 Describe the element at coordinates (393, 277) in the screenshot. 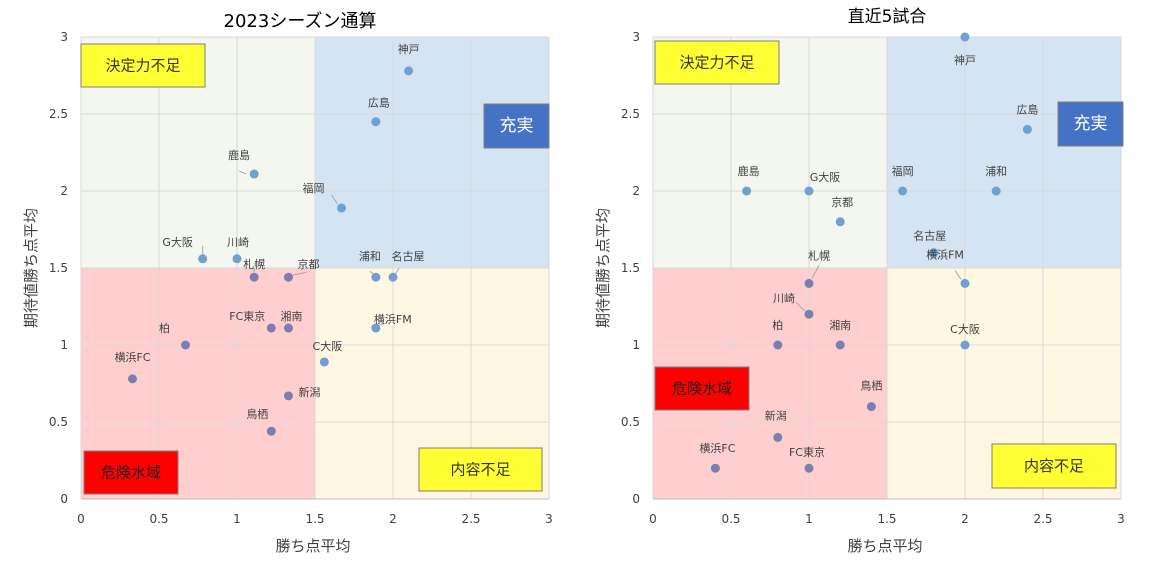

I see `data-point-名古屋` at that location.